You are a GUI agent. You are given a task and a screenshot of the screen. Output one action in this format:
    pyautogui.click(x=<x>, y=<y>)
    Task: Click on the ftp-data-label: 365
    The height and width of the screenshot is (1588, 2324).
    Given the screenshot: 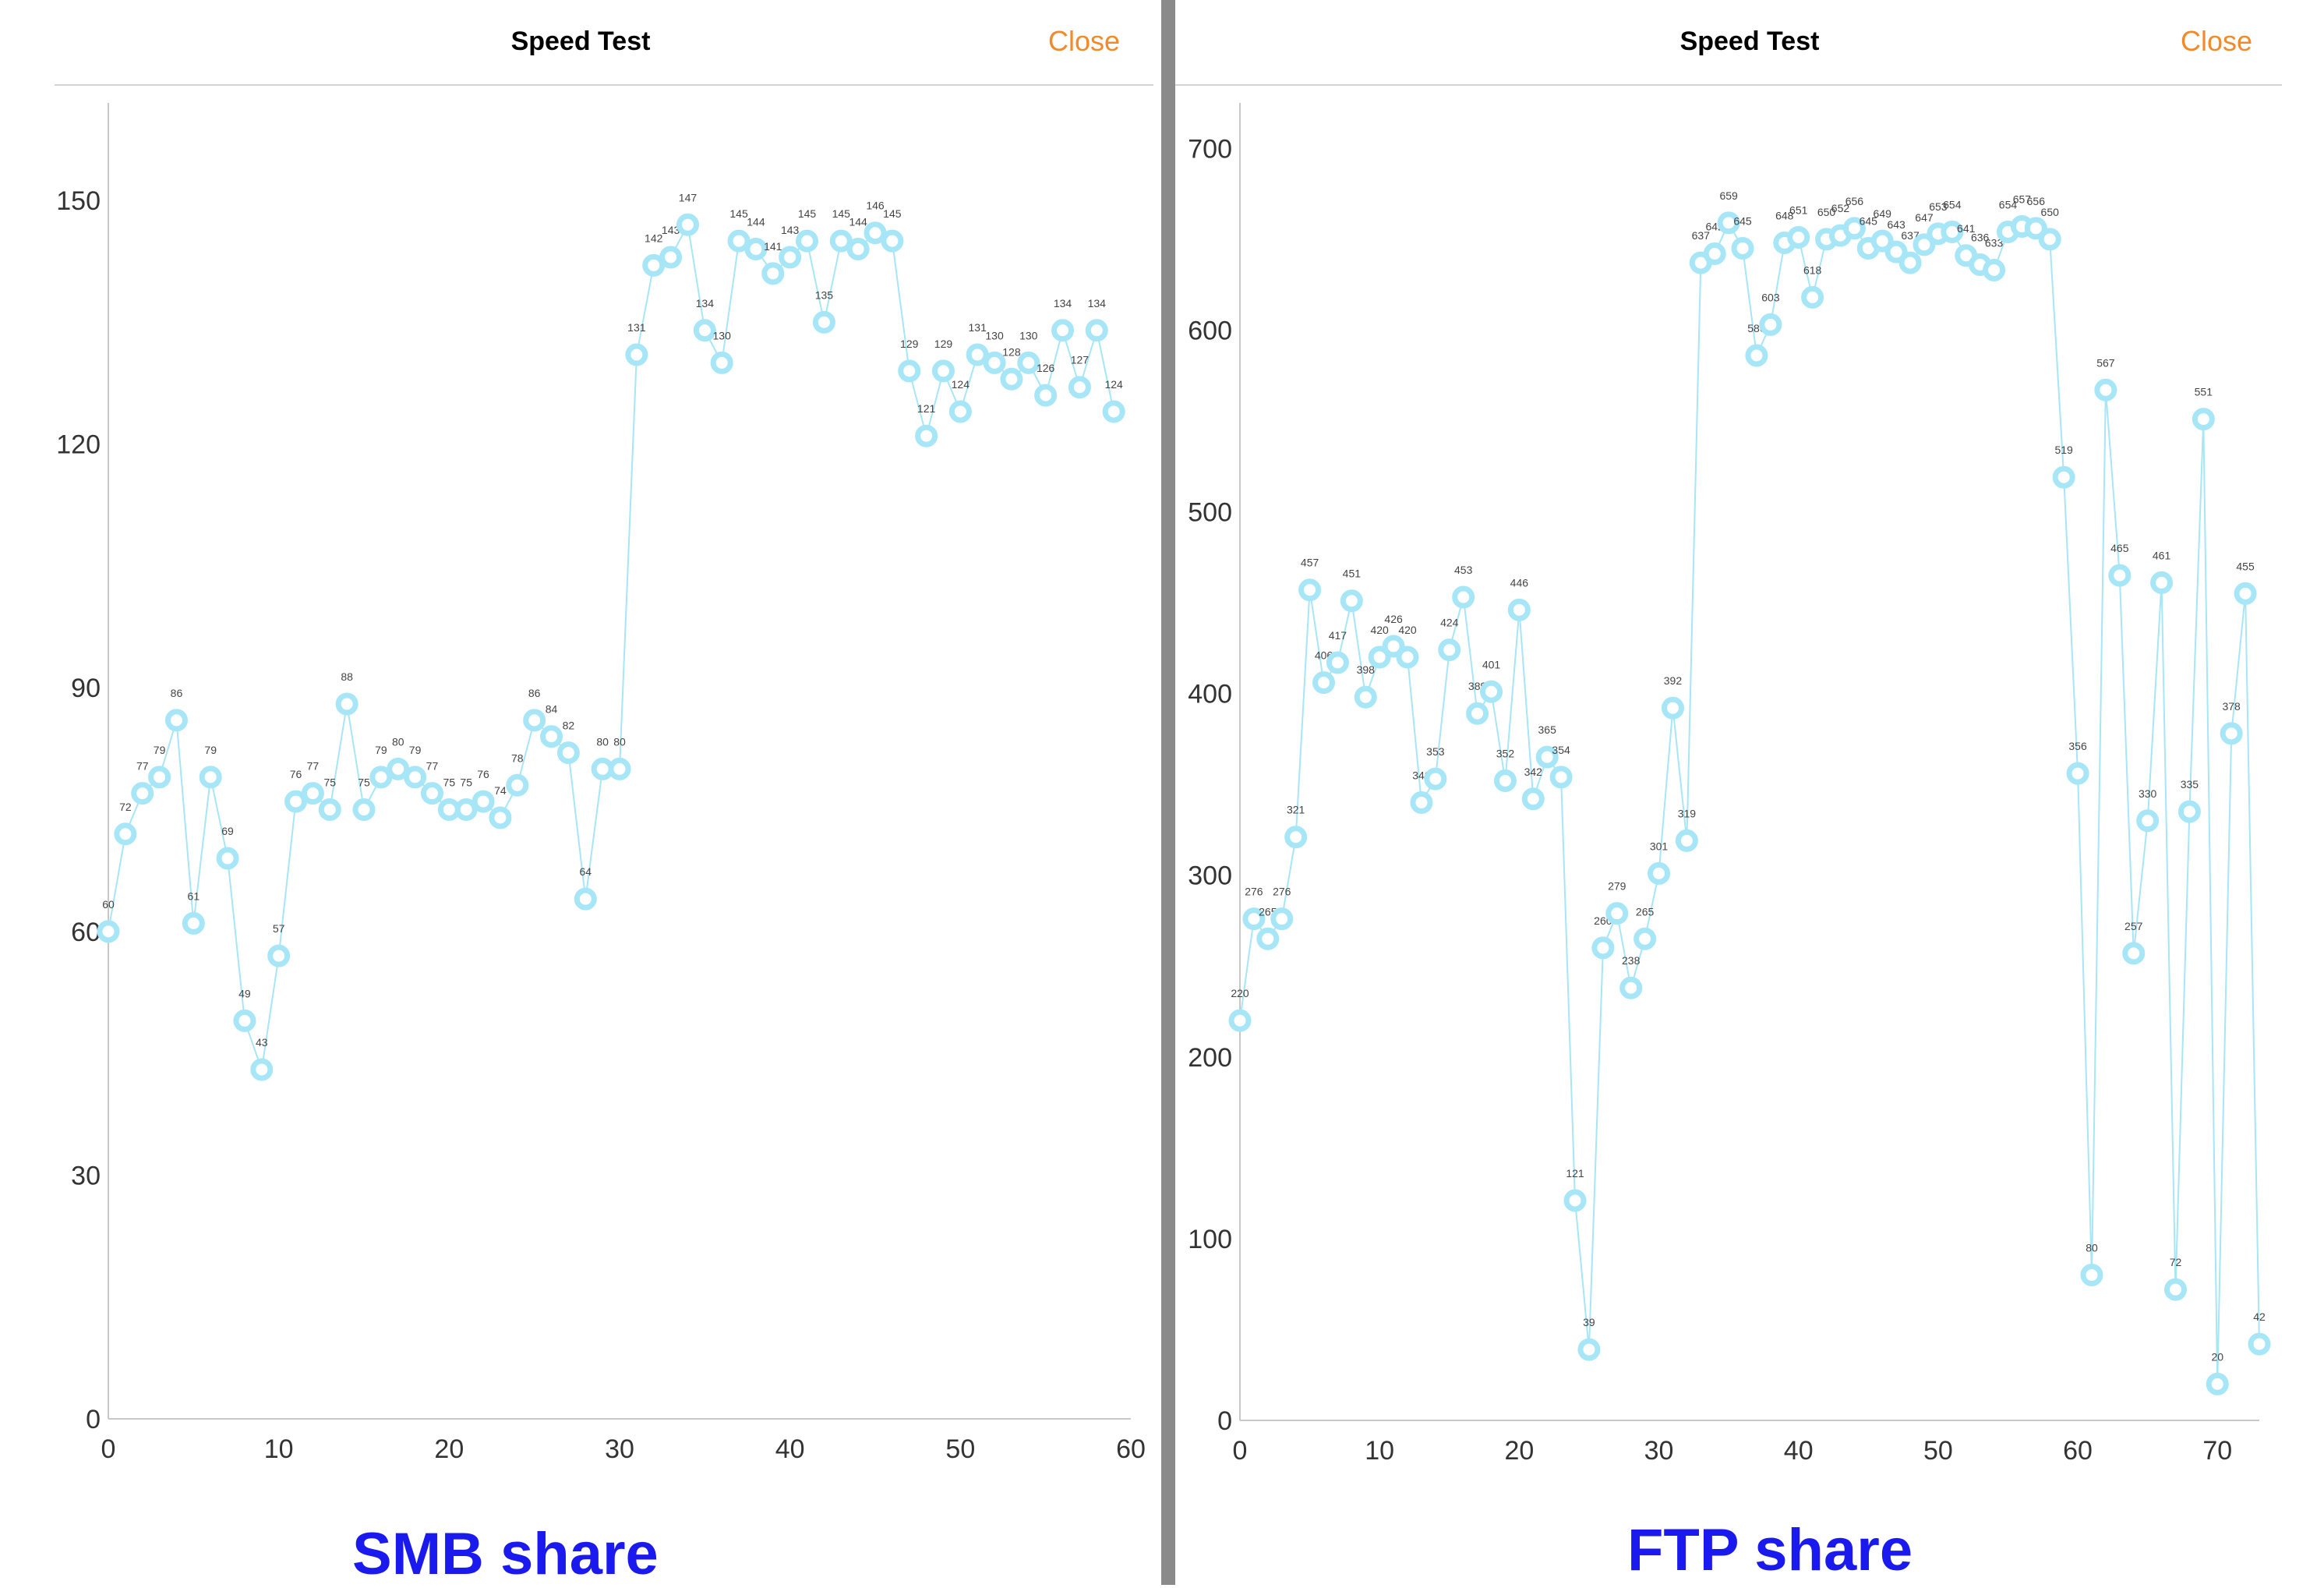 What is the action you would take?
    pyautogui.click(x=1547, y=729)
    